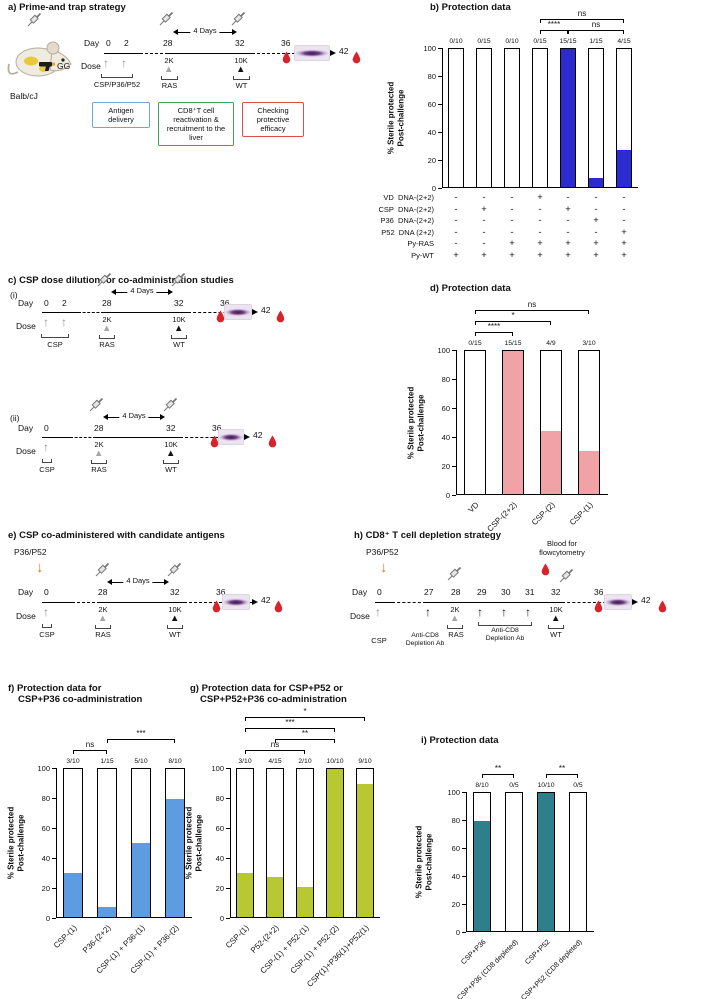 This screenshot has height=999, width=721. I want to click on sig-label: **, so click(562, 768).